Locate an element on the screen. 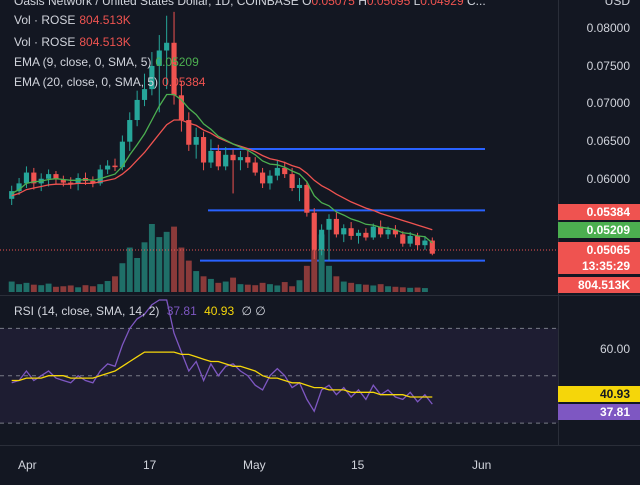 The width and height of the screenshot is (640, 485). legend-ema-9-value: 0.05209 is located at coordinates (177, 62).